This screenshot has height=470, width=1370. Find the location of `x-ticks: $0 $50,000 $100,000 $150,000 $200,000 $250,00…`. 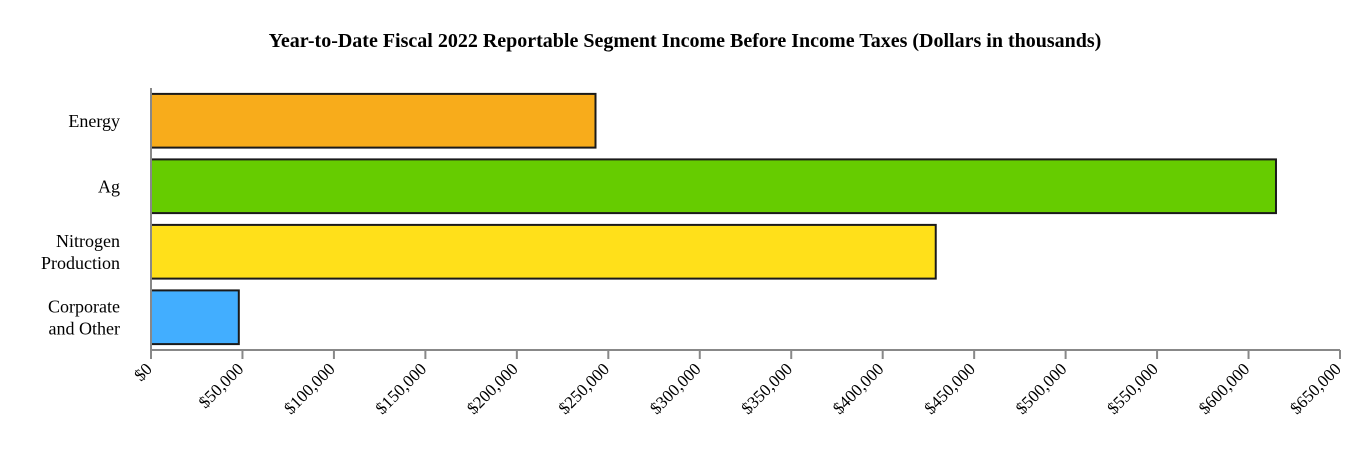

x-ticks: $0 $50,000 $100,000 $150,000 $200,000 $250,00… is located at coordinates (737, 384).